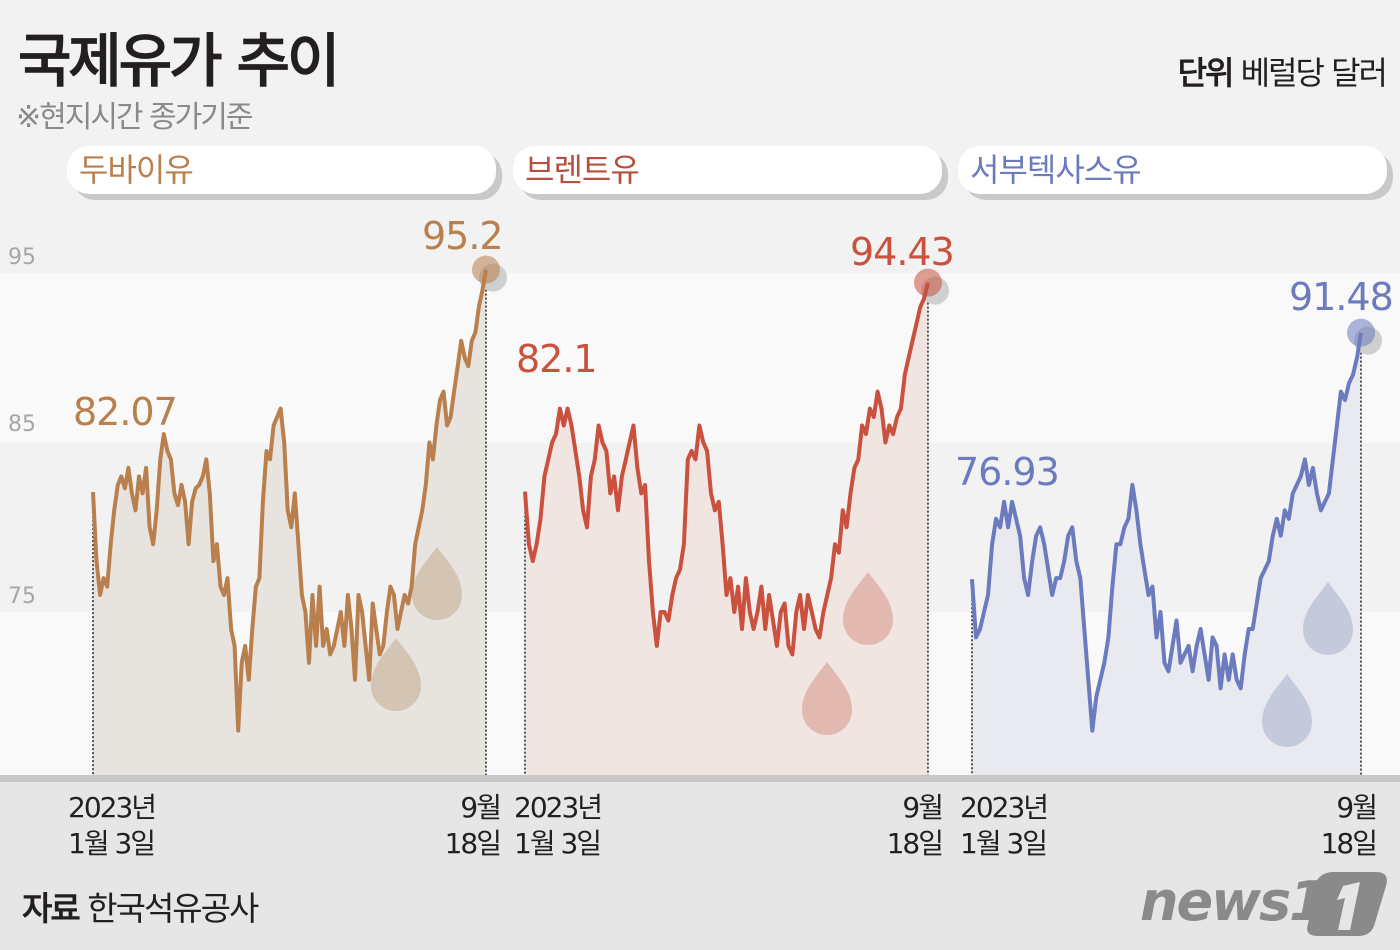 This screenshot has height=950, width=1400. Describe the element at coordinates (461, 826) in the screenshot. I see `dubai-x-end: 9월 18일` at that location.